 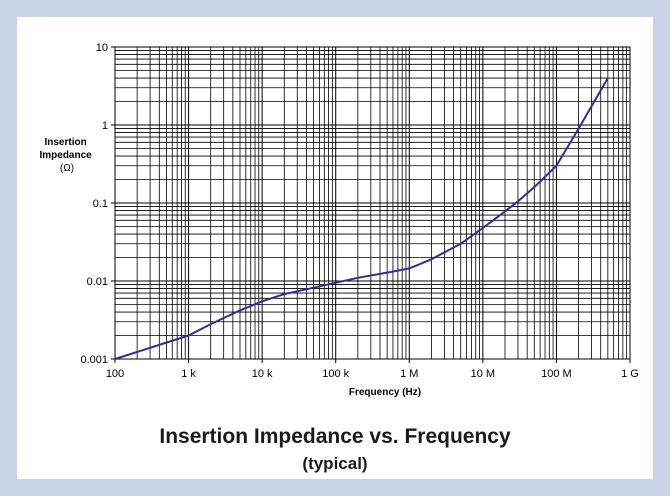 I want to click on chart-title: Insertion Impedance vs. Frequency, so click(x=335, y=436).